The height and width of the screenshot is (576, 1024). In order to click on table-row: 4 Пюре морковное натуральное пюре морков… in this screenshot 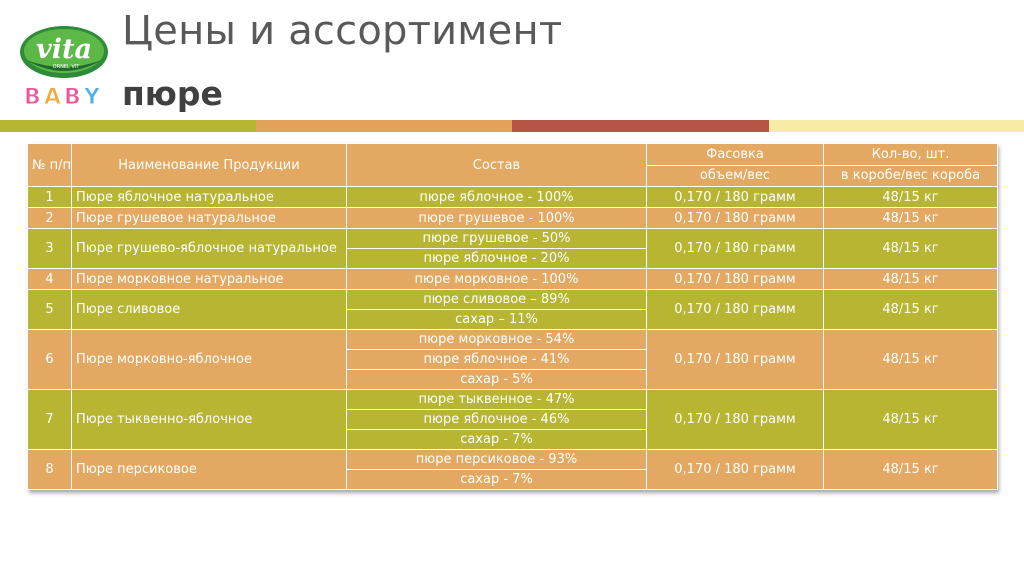, I will do `click(512, 279)`.